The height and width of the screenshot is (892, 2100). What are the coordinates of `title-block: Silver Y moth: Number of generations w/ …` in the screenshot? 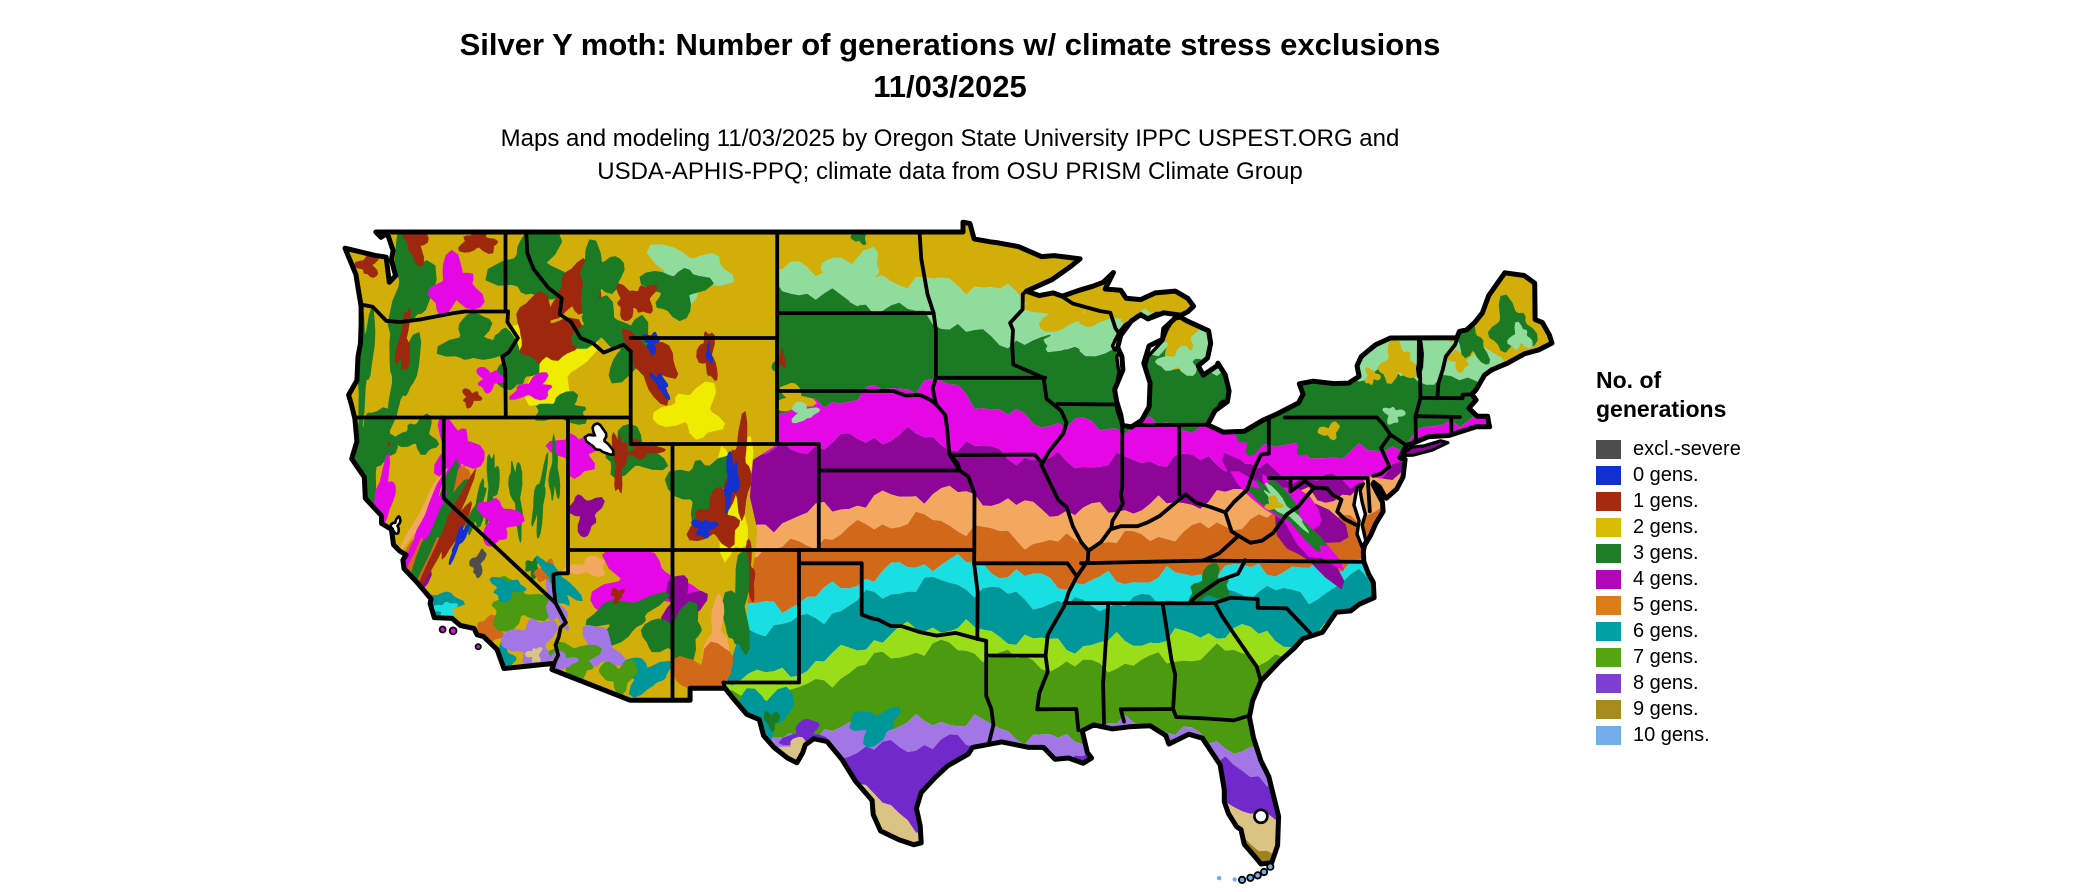 It's located at (950, 66).